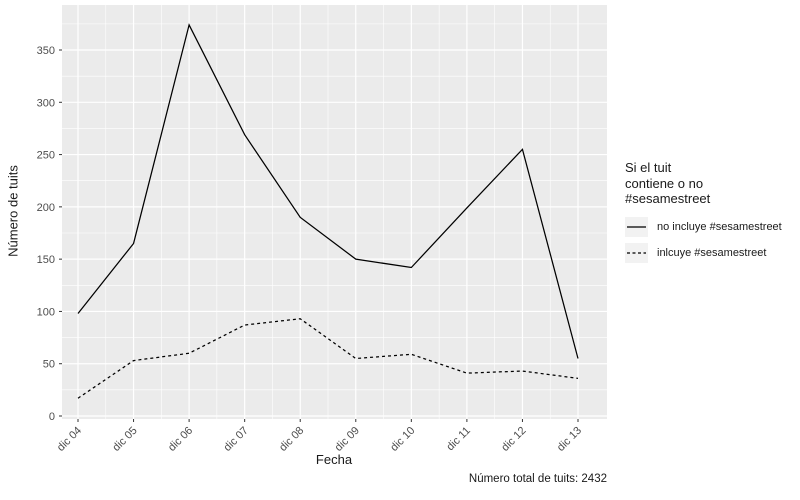  Describe the element at coordinates (46, 103) in the screenshot. I see `y-tick-label: 300` at that location.